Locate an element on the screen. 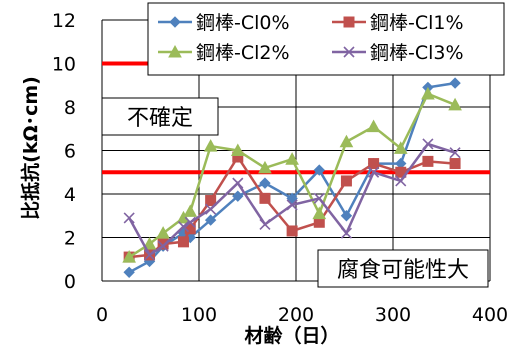 The image size is (524, 354). x-axis-label: 材齢（日） is located at coordinates (291, 335).